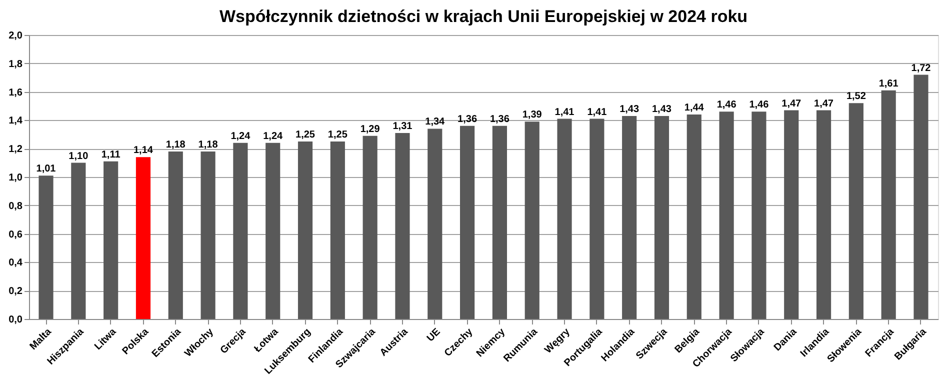 The height and width of the screenshot is (382, 948). Describe the element at coordinates (435, 122) in the screenshot. I see `data-label: 1,34` at that location.